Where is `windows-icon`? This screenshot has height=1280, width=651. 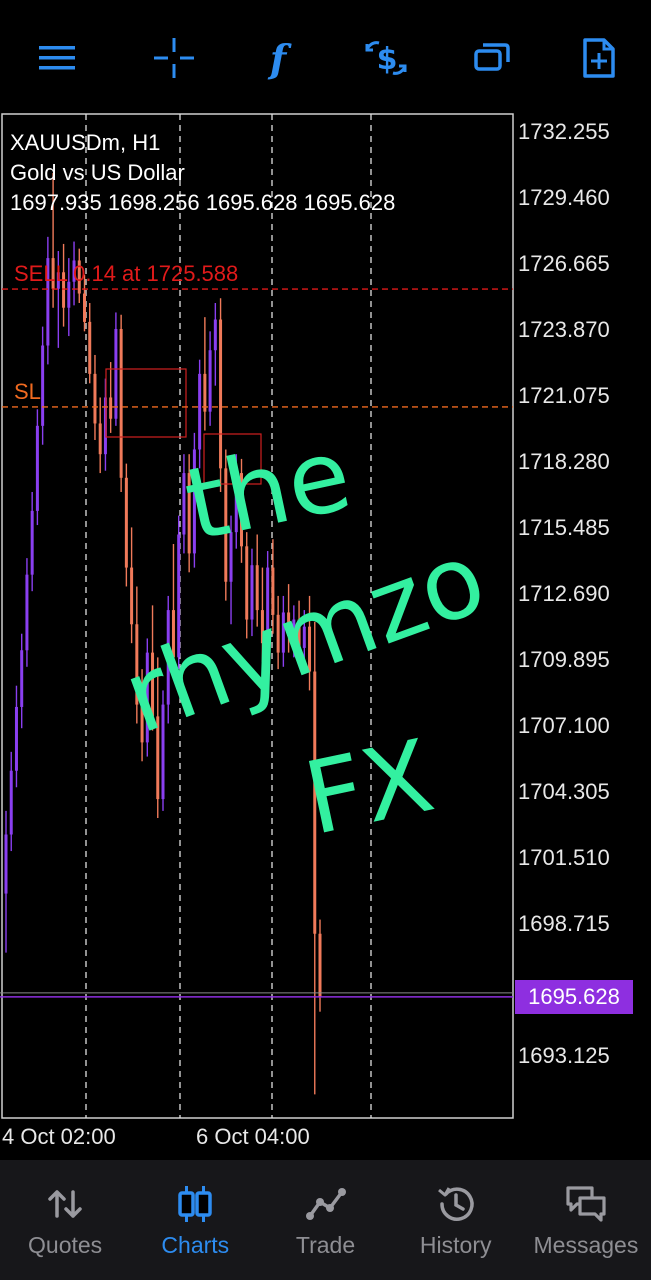 windows-icon is located at coordinates (492, 57).